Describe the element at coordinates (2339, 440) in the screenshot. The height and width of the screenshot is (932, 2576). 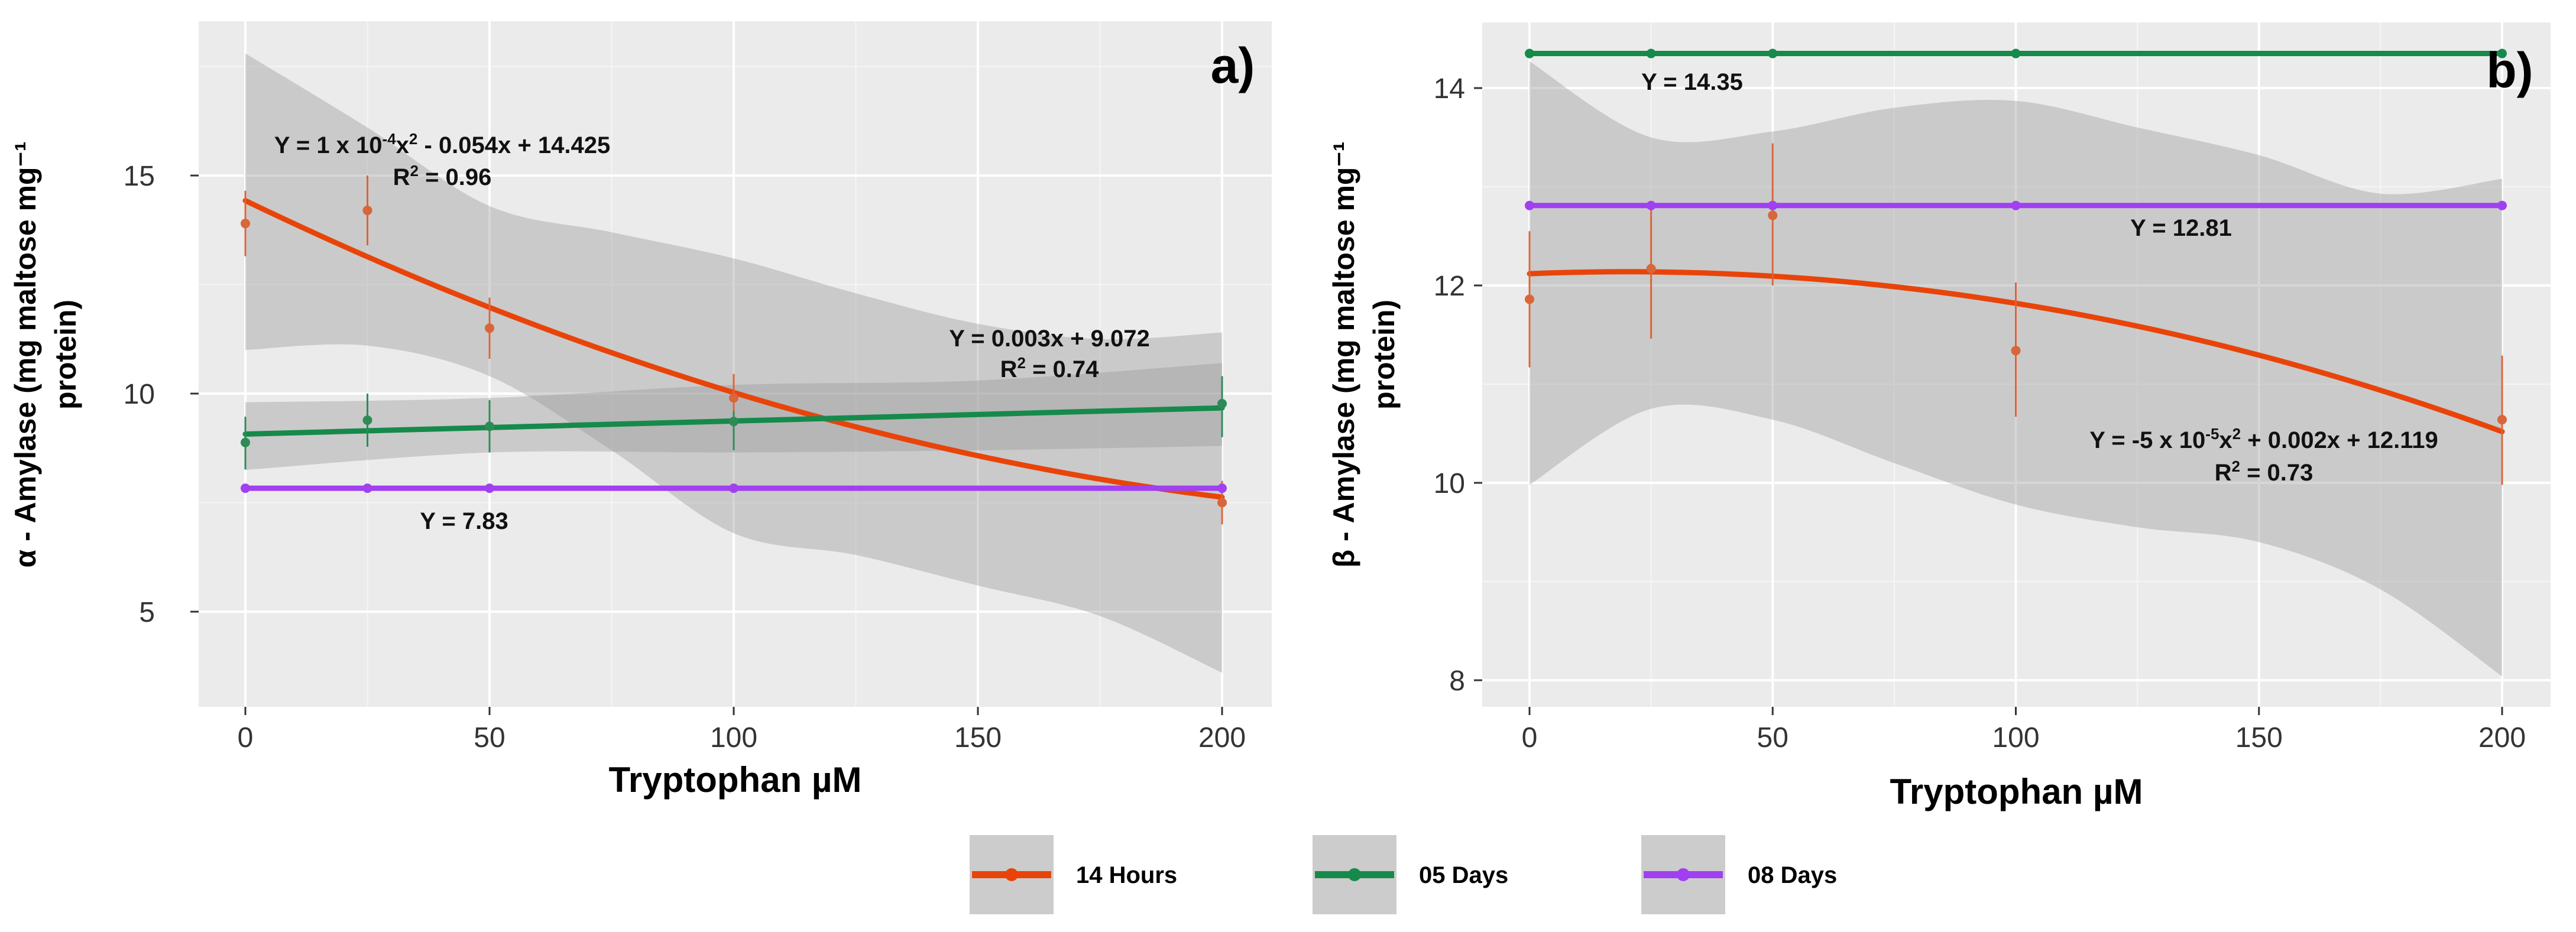
I see `text-segment: + 0.002x + 12.119` at that location.